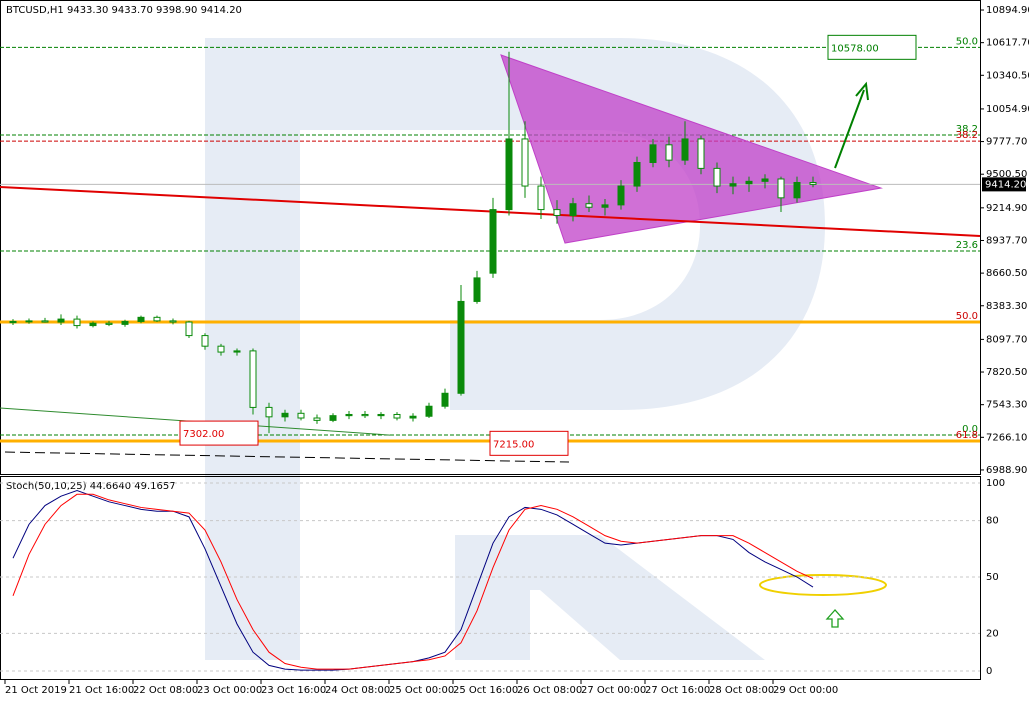 The height and width of the screenshot is (703, 1029). What do you see at coordinates (357, 690) in the screenshot?
I see `x-tick-label: 24 Oct 08:00` at bounding box center [357, 690].